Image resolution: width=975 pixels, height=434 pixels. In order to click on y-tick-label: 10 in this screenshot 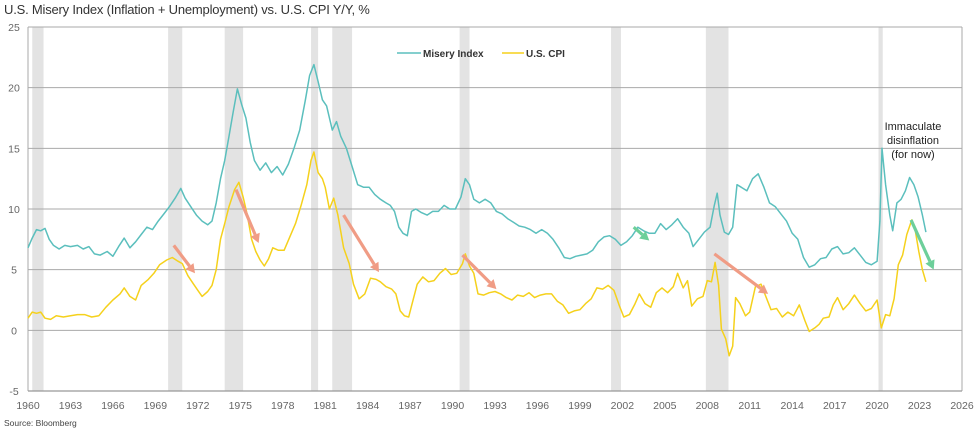, I will do `click(14, 210)`.